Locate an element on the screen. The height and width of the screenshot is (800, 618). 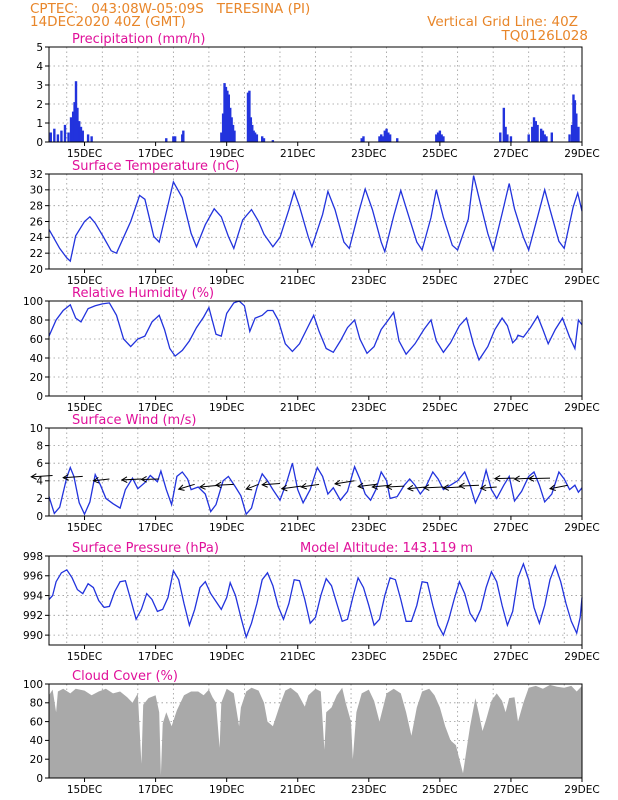
y-tick-label: 994 is located at coordinates (33, 596).